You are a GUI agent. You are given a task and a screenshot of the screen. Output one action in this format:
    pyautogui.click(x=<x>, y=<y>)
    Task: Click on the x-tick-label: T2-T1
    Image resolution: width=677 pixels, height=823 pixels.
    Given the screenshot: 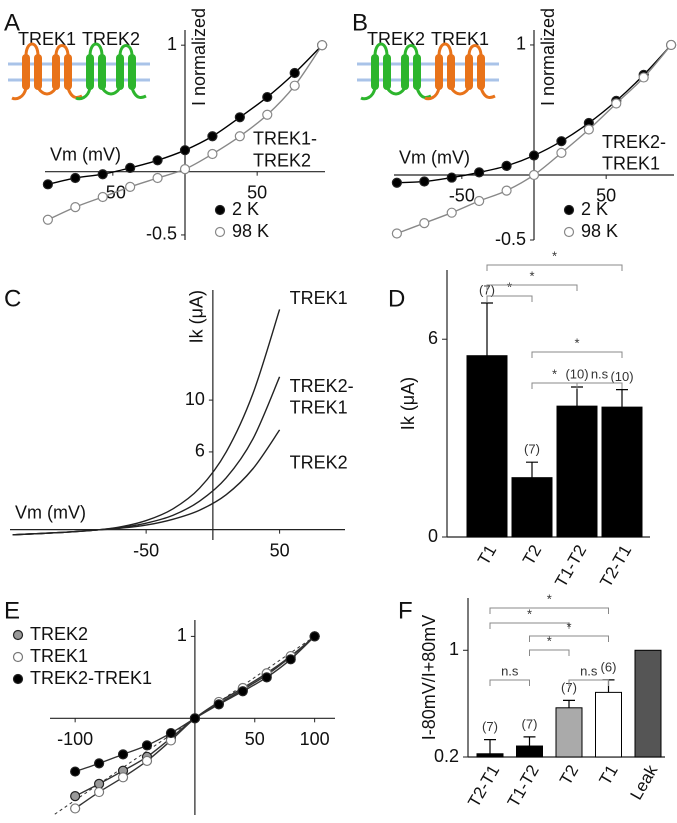 What is the action you would take?
    pyautogui.click(x=615, y=566)
    